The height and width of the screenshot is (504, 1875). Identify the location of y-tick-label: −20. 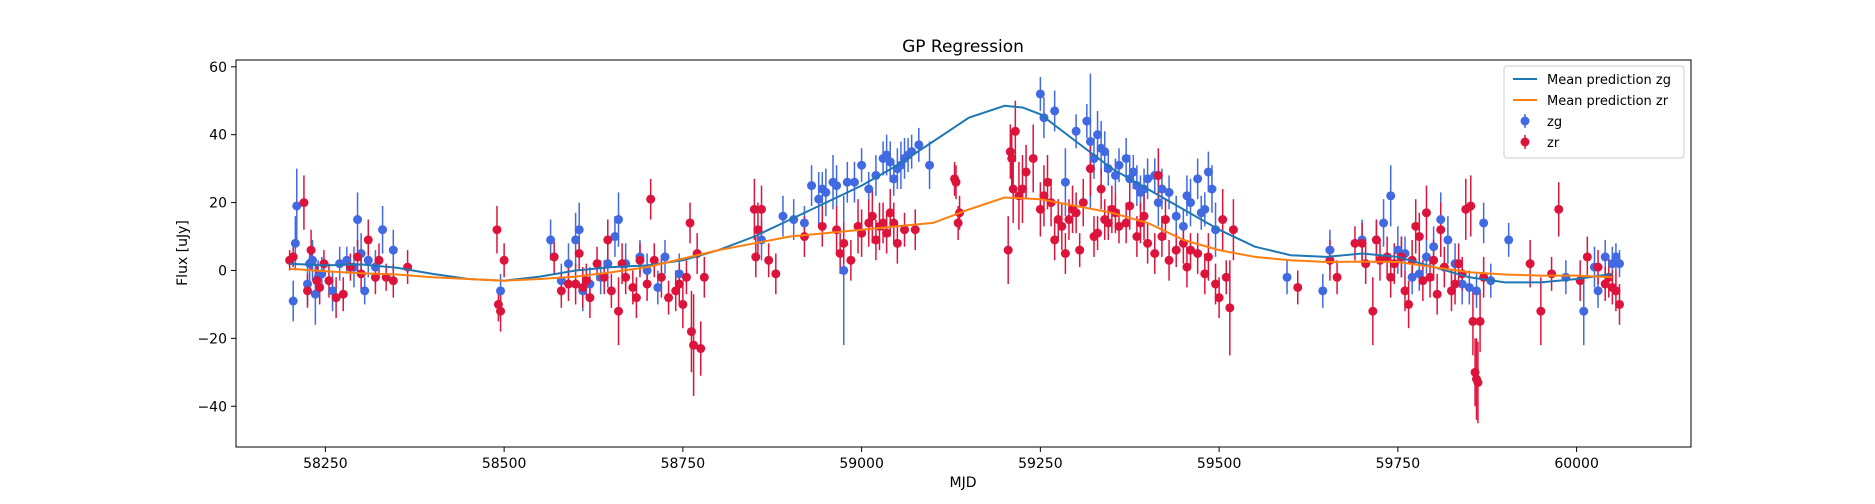
(212, 339).